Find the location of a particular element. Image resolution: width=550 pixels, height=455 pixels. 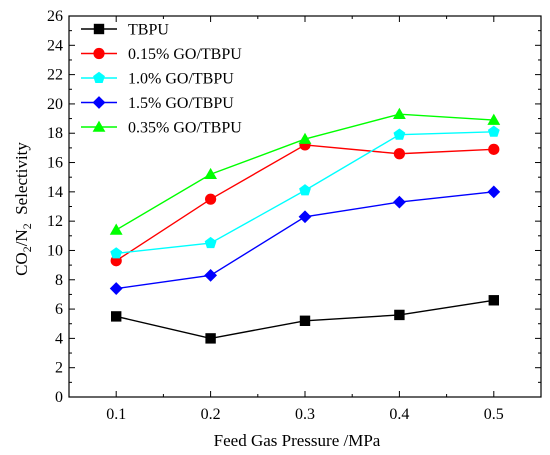

y-tick-label: 20 is located at coordinates (55, 104).